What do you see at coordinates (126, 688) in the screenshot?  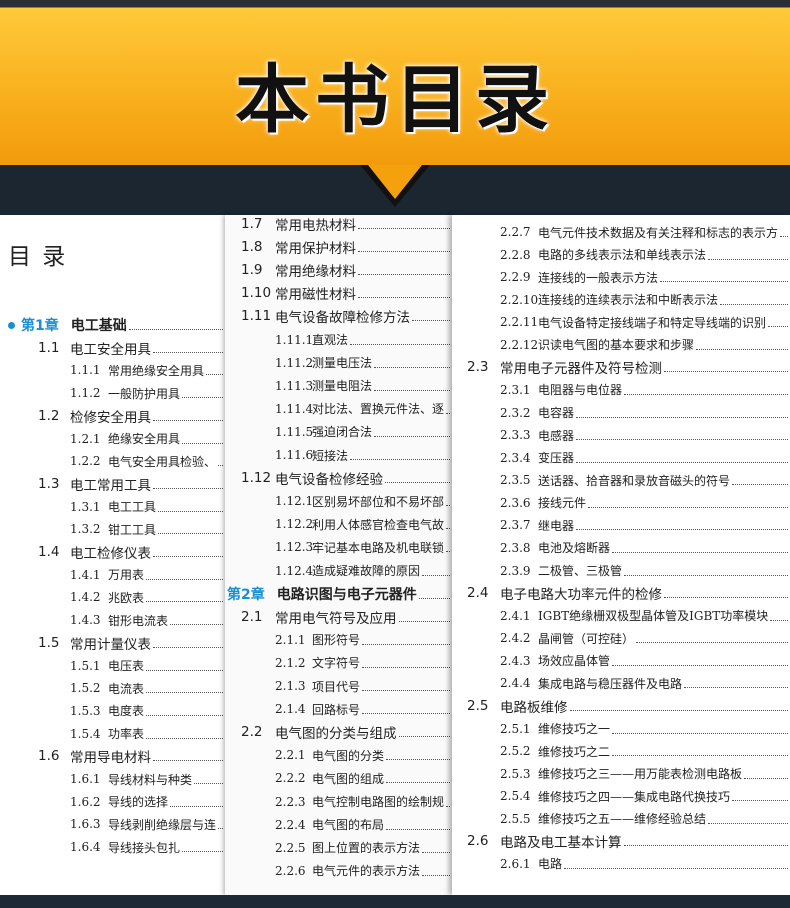 I see `entry-title: 电流表` at bounding box center [126, 688].